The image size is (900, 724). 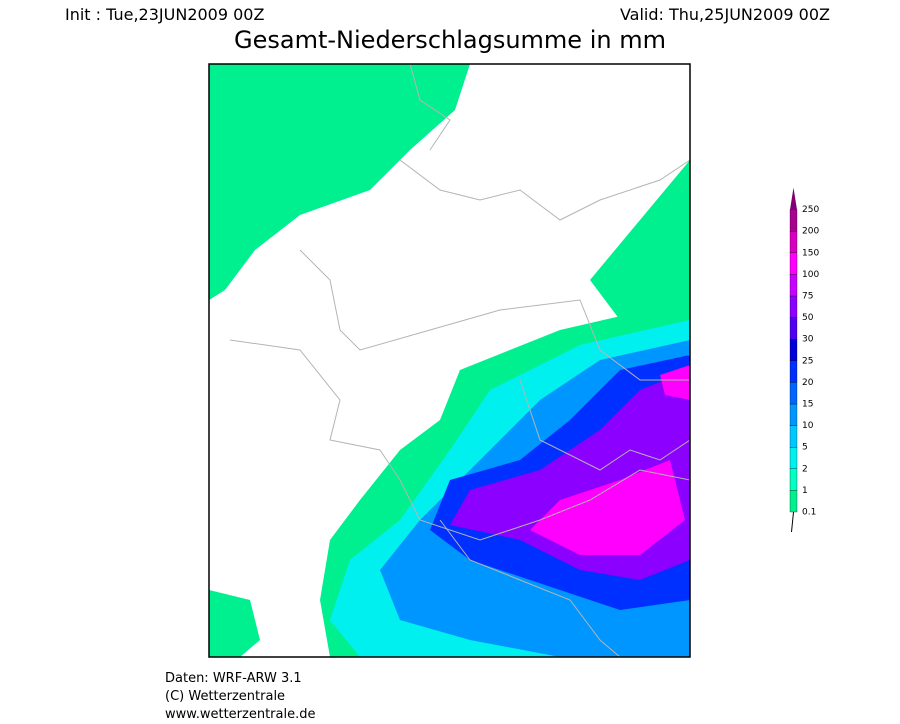 I want to click on init-time: Init : Tue,23JUN2009 00Z, so click(x=164, y=14).